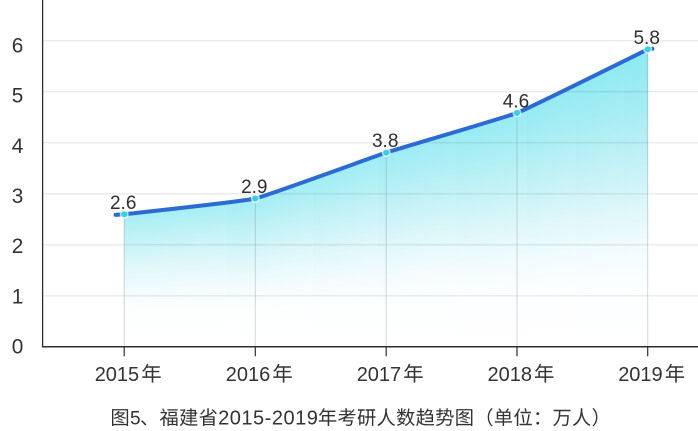 This screenshot has height=431, width=698. I want to click on svg-text: 2018, so click(510, 375).